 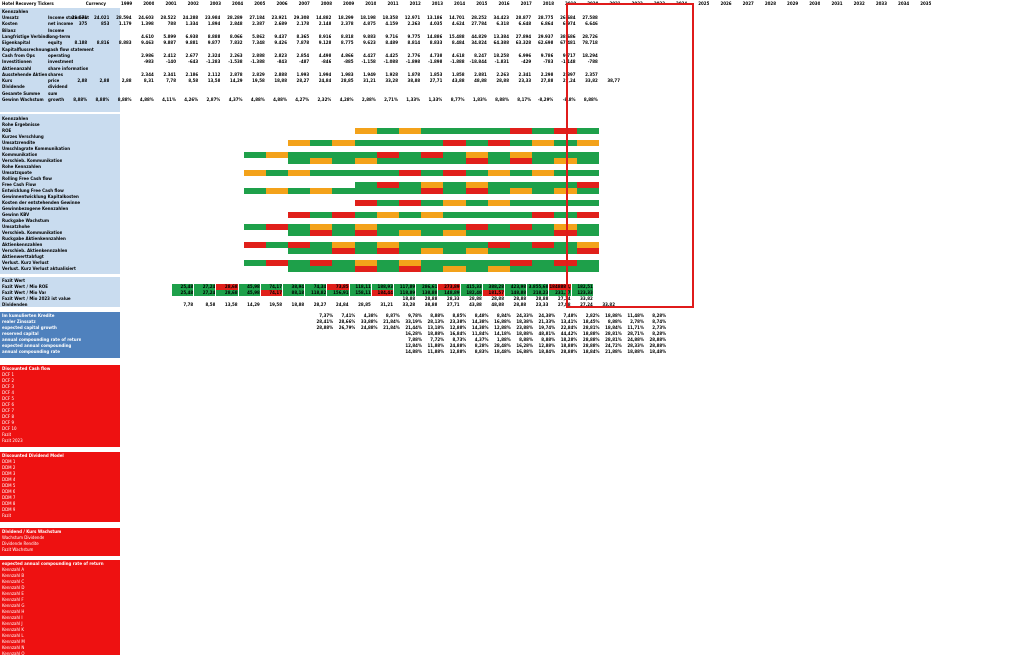 I want to click on metric-row: Aktienkennzahlen, so click(x=508, y=245).